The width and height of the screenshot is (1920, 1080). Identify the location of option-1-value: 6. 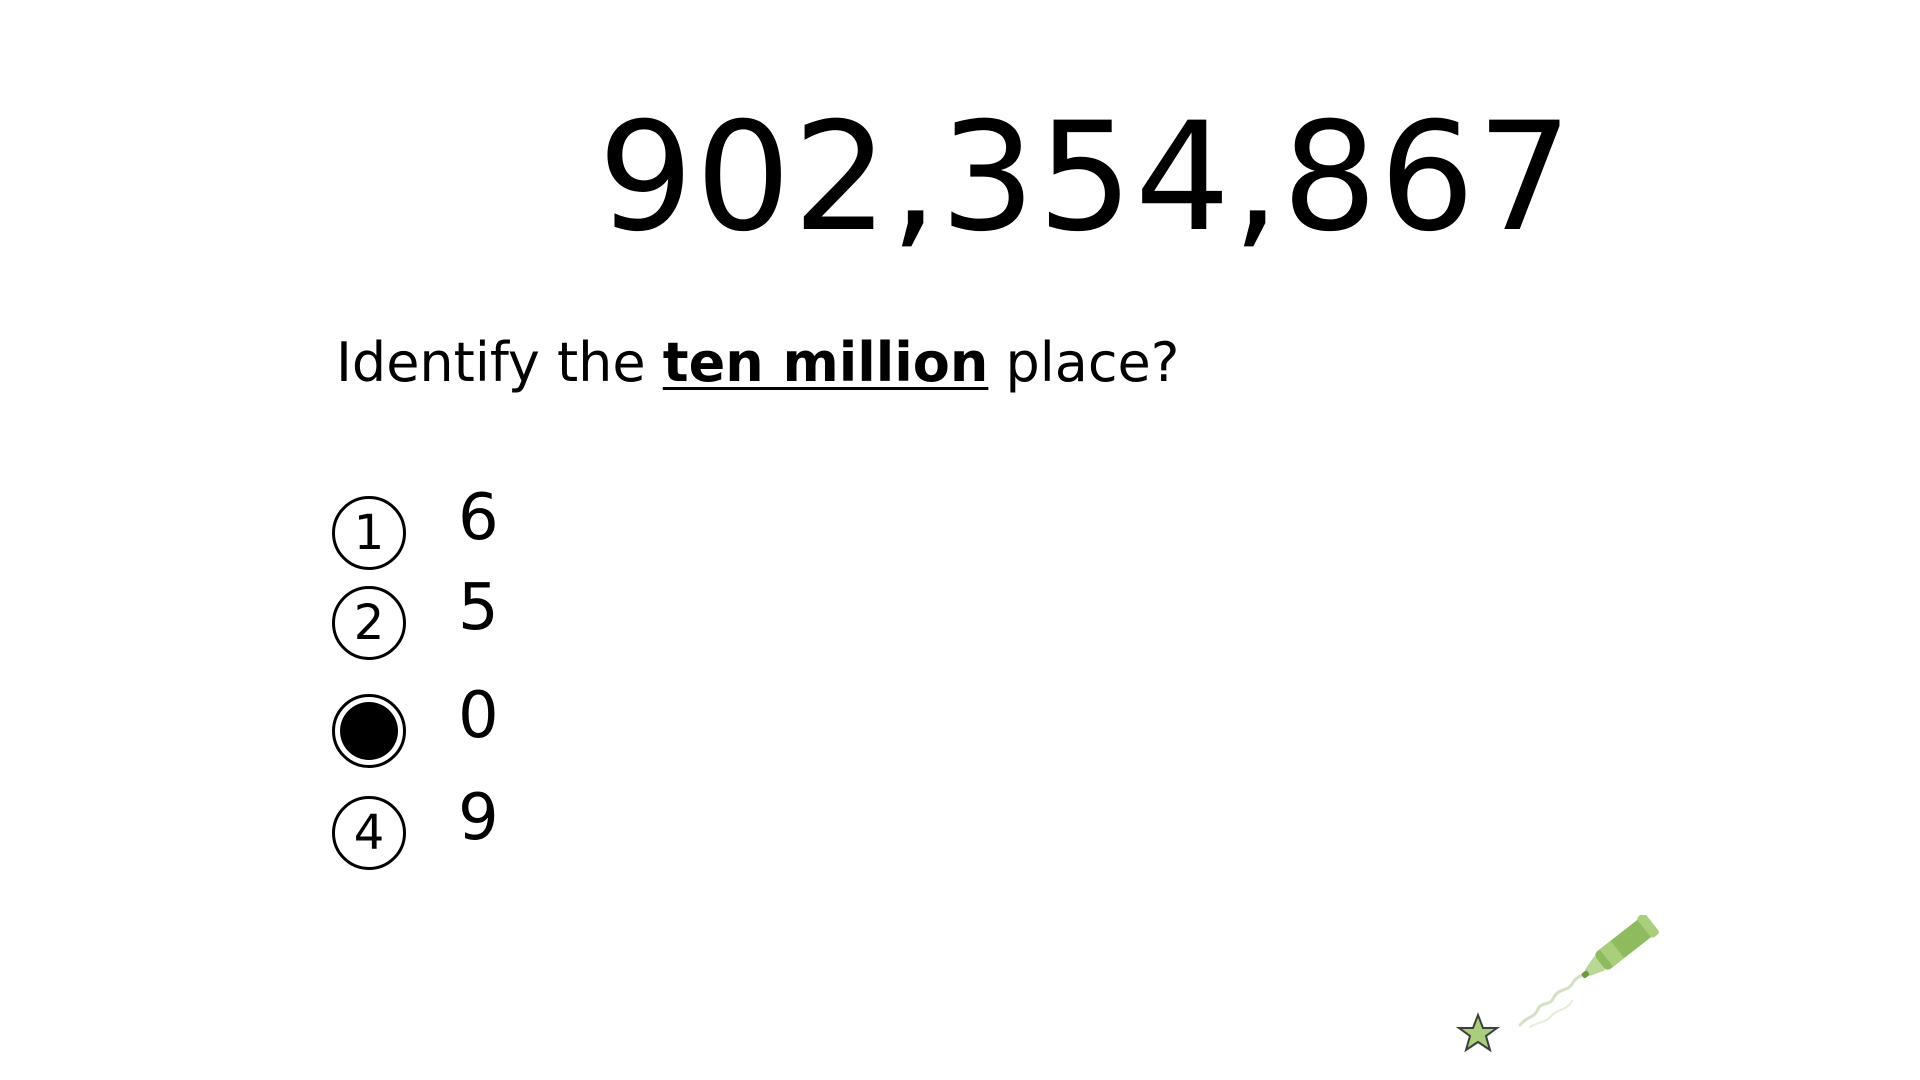
(478, 518).